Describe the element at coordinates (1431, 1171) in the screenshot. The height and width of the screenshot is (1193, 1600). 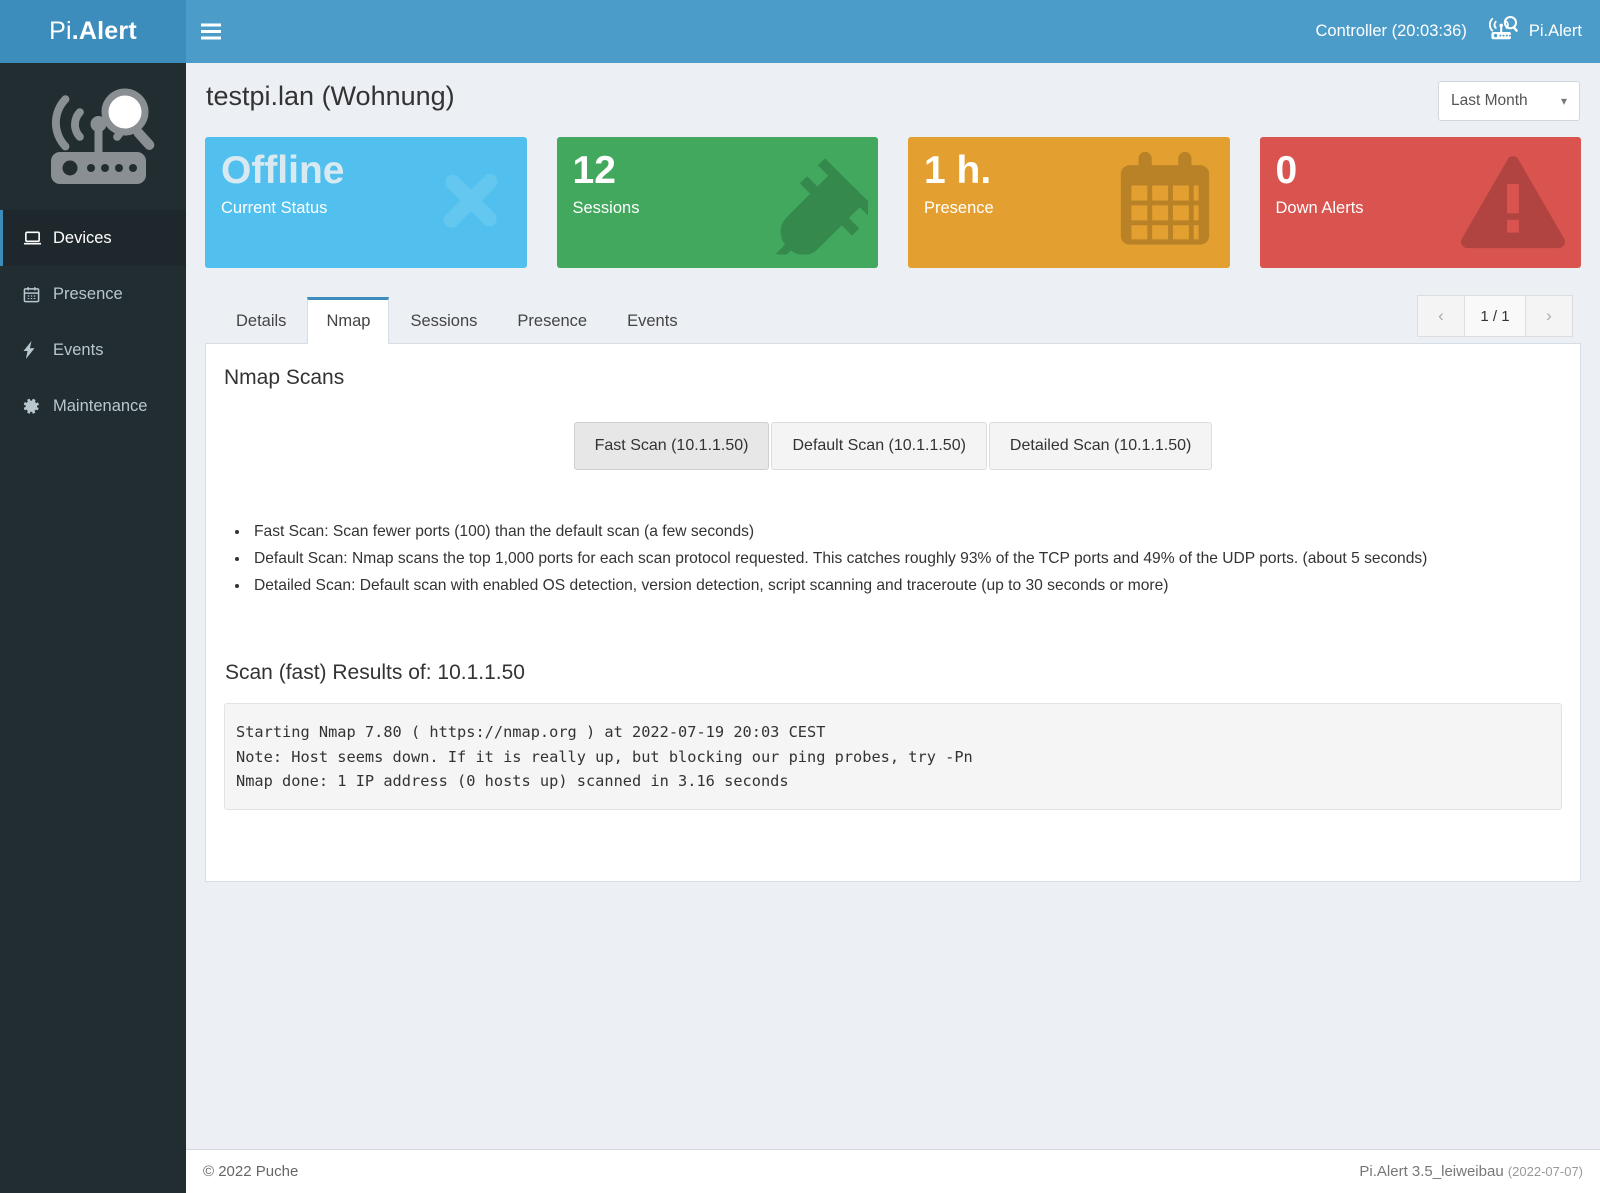
I see `footer-version-name: Pi.Alert 3.5_leiweibau` at that location.